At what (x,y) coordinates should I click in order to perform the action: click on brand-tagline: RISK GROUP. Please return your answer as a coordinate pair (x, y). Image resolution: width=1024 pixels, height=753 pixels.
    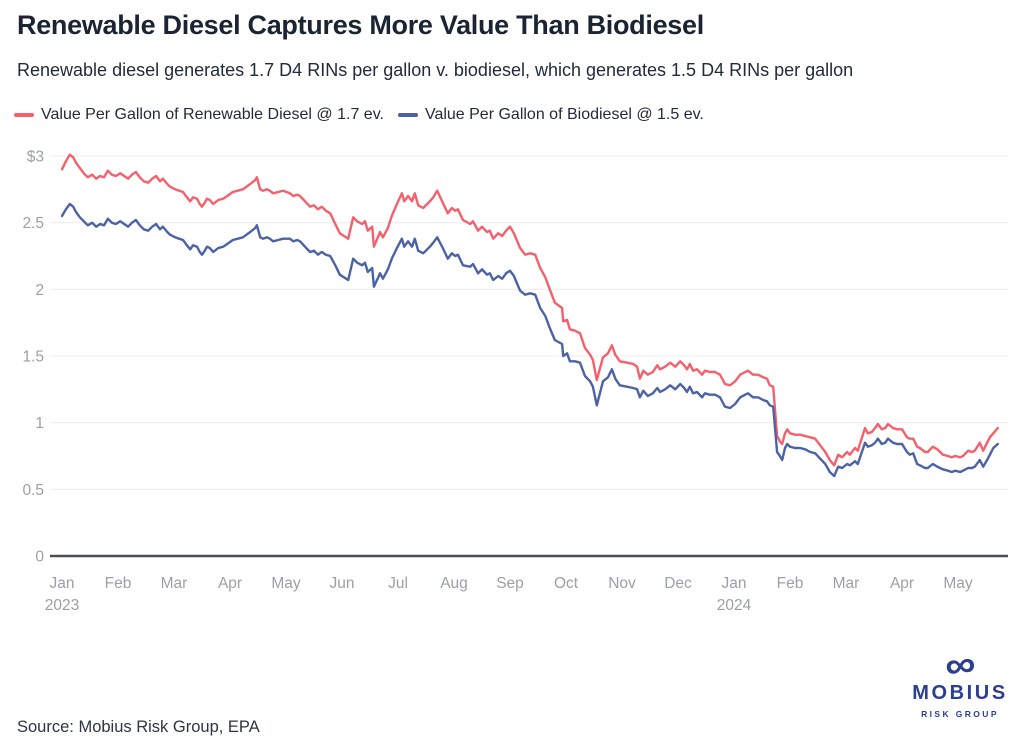
    Looking at the image, I should click on (960, 714).